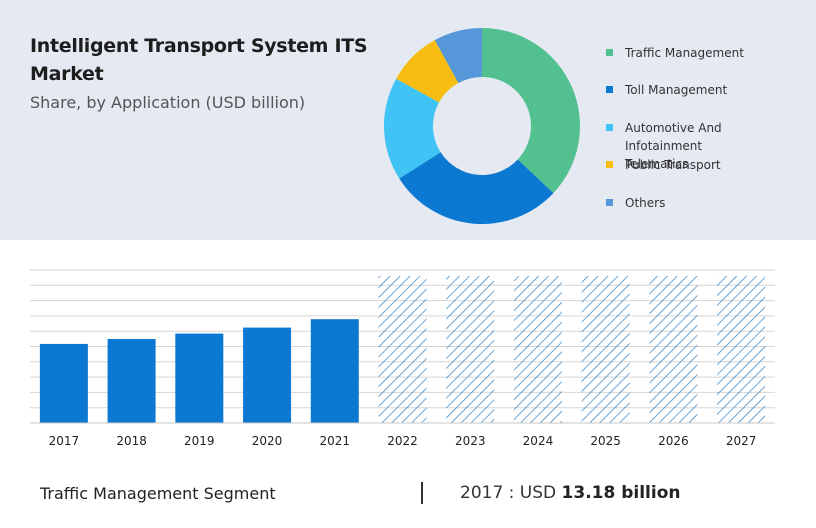  Describe the element at coordinates (64, 441) in the screenshot. I see `x-tick-2017: 2017` at that location.